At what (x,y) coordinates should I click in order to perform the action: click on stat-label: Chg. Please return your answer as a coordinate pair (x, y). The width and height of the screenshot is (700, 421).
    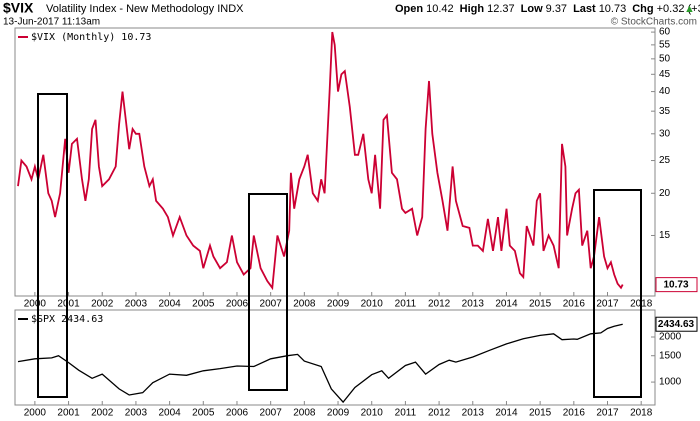
    Looking at the image, I should click on (642, 9).